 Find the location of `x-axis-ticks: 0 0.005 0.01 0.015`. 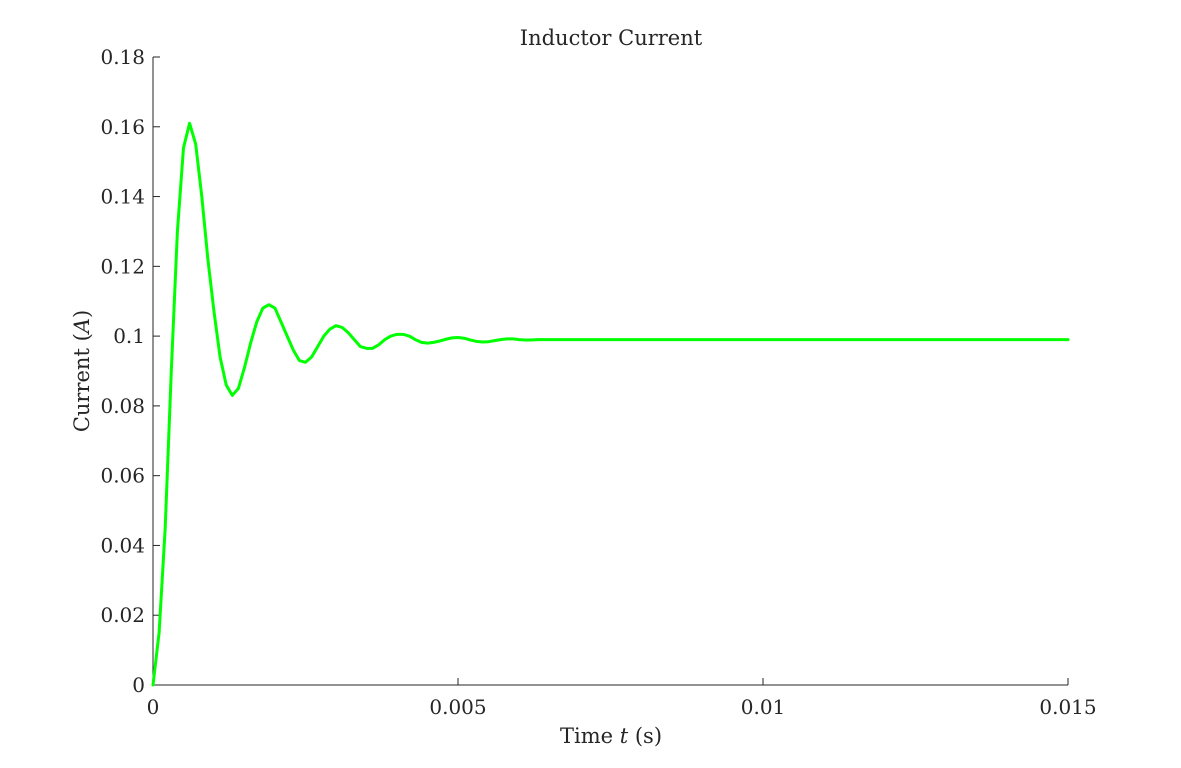

x-axis-ticks: 0 0.005 0.01 0.015 is located at coordinates (622, 698).